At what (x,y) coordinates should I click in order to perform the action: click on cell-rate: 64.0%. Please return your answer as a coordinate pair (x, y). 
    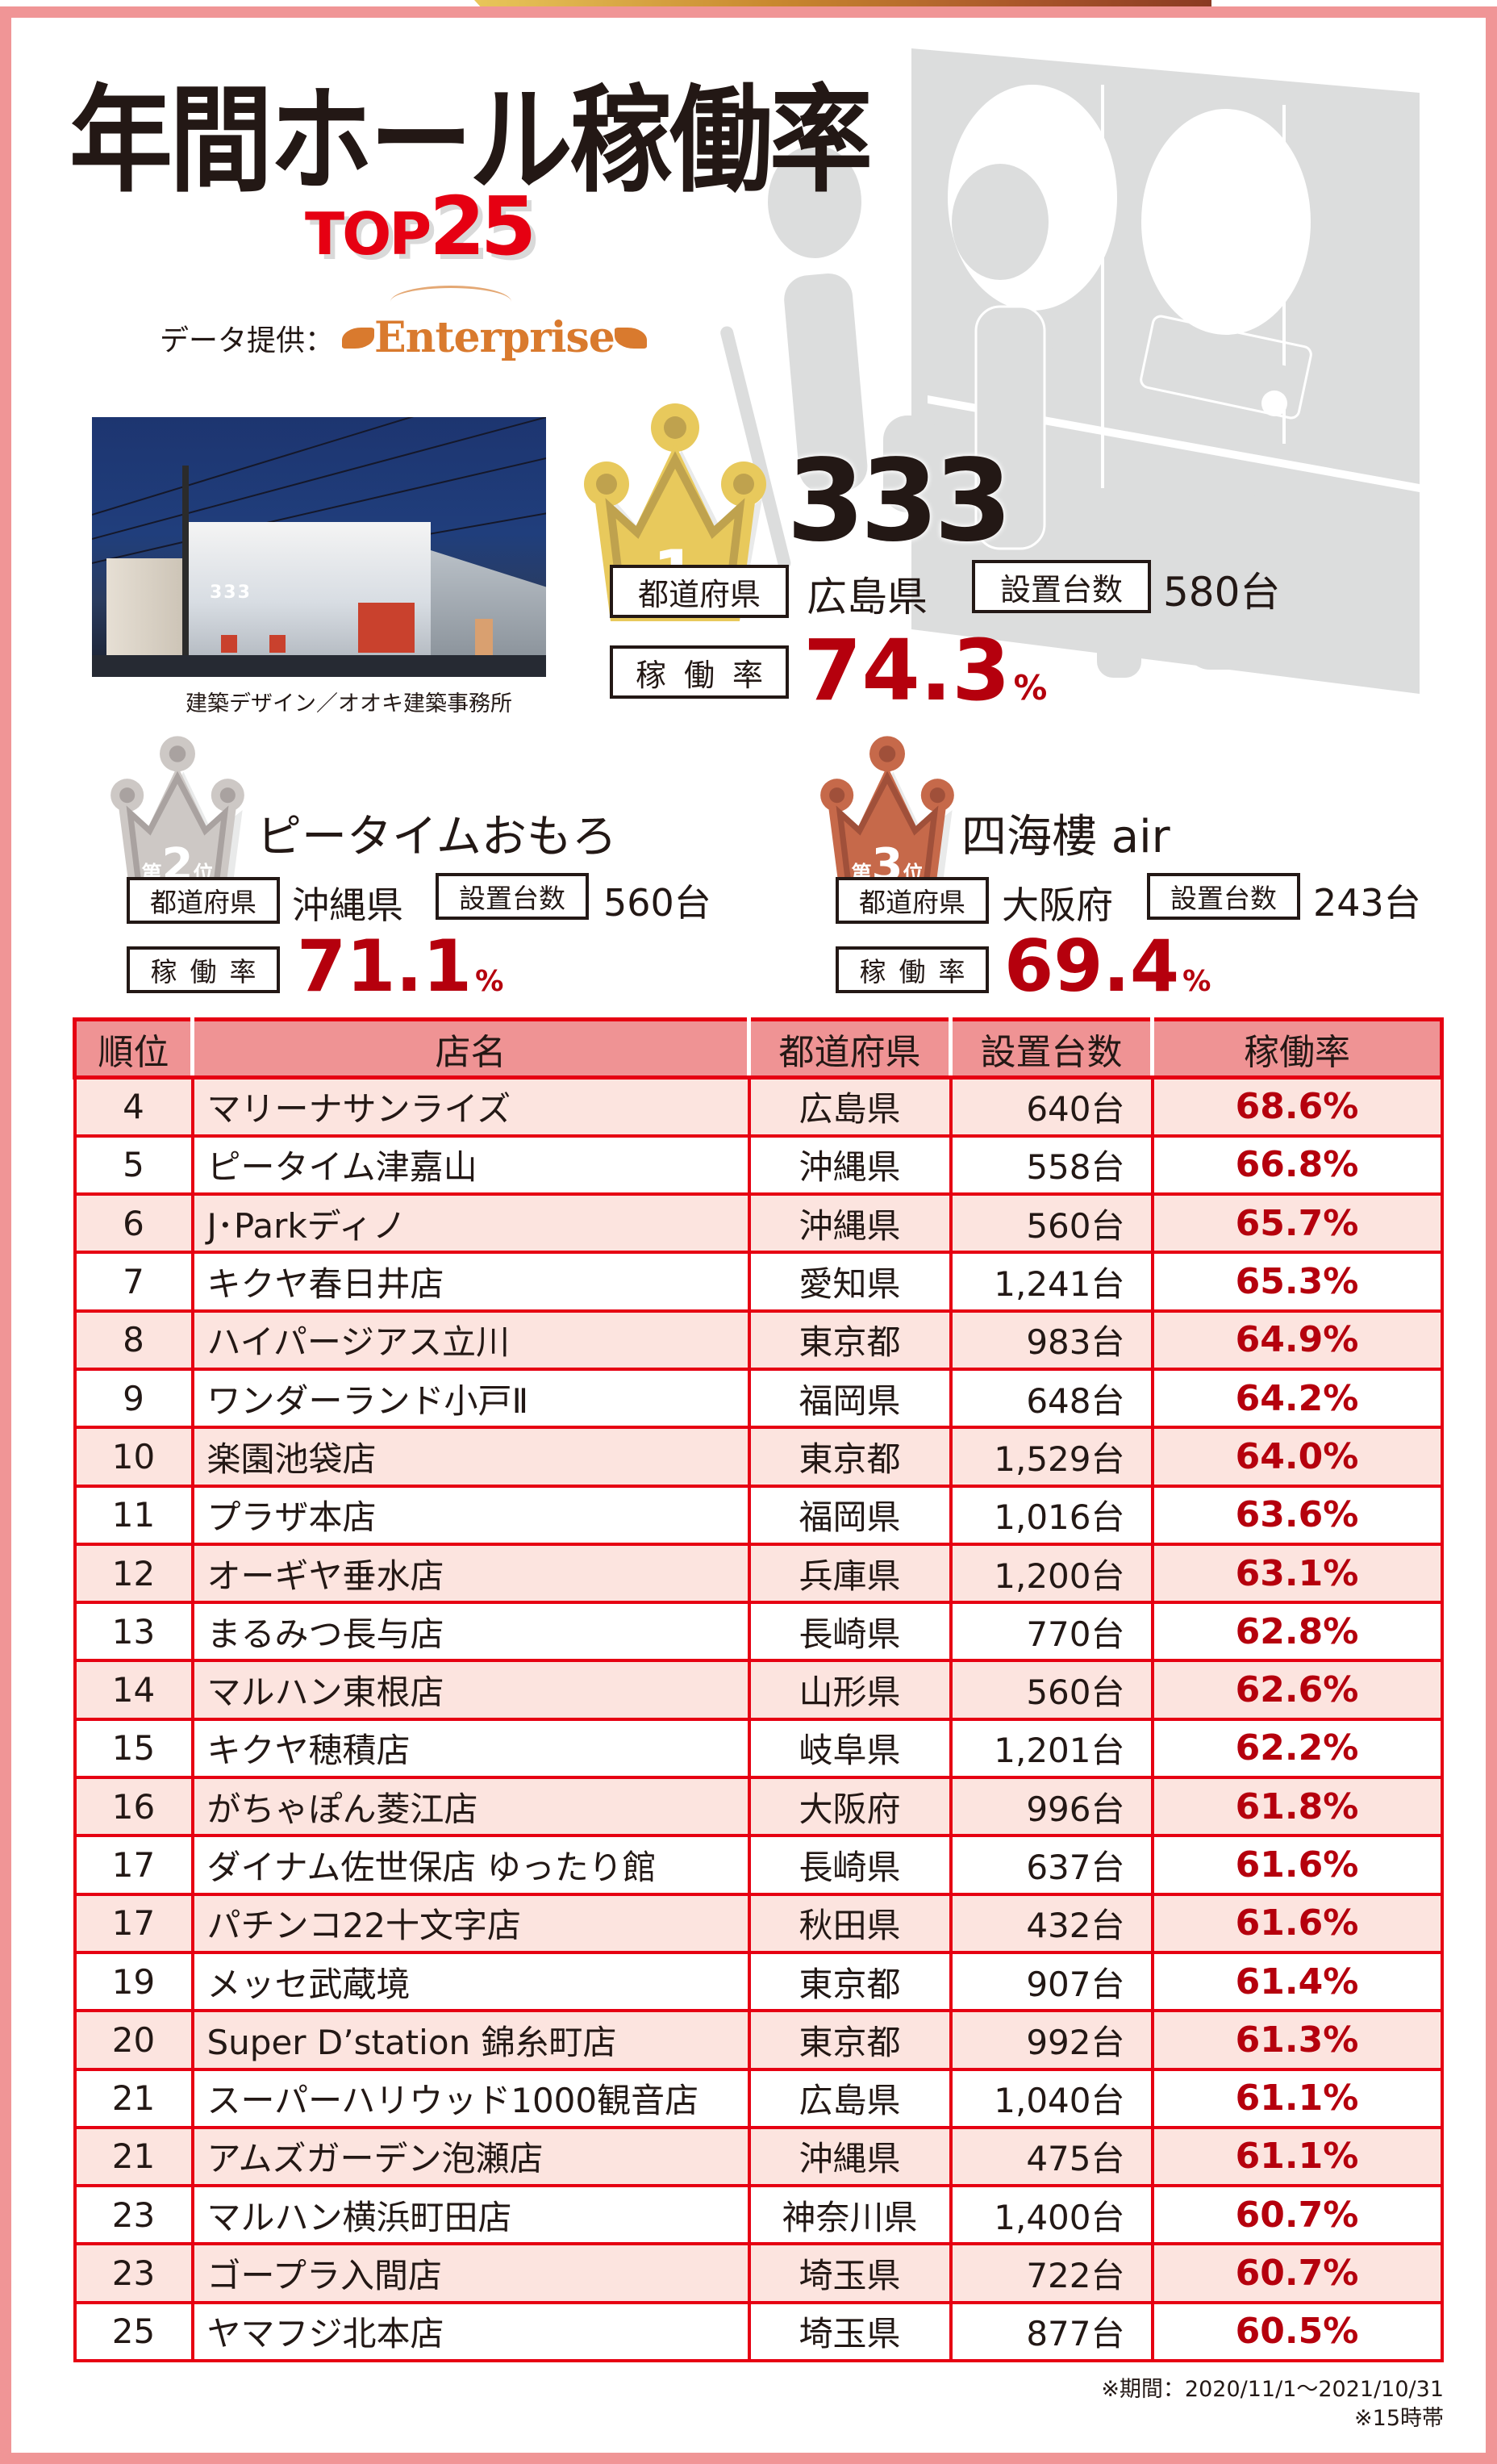
    Looking at the image, I should click on (1297, 1457).